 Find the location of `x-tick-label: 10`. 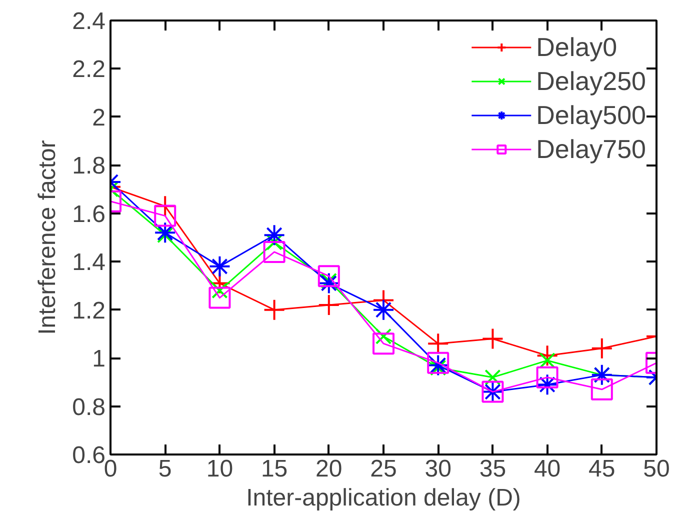

x-tick-label: 10 is located at coordinates (220, 469).